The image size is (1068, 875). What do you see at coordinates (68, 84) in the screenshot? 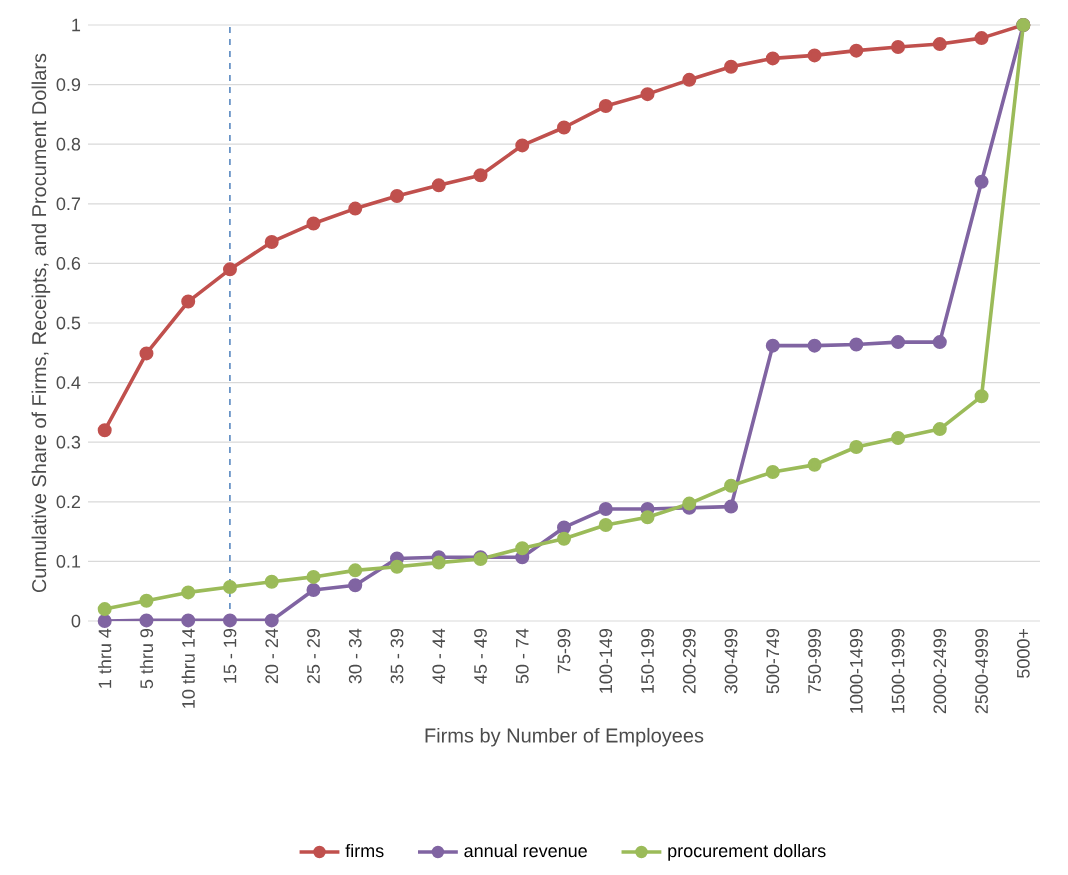
I see `y-tick-label: 0.9` at bounding box center [68, 84].